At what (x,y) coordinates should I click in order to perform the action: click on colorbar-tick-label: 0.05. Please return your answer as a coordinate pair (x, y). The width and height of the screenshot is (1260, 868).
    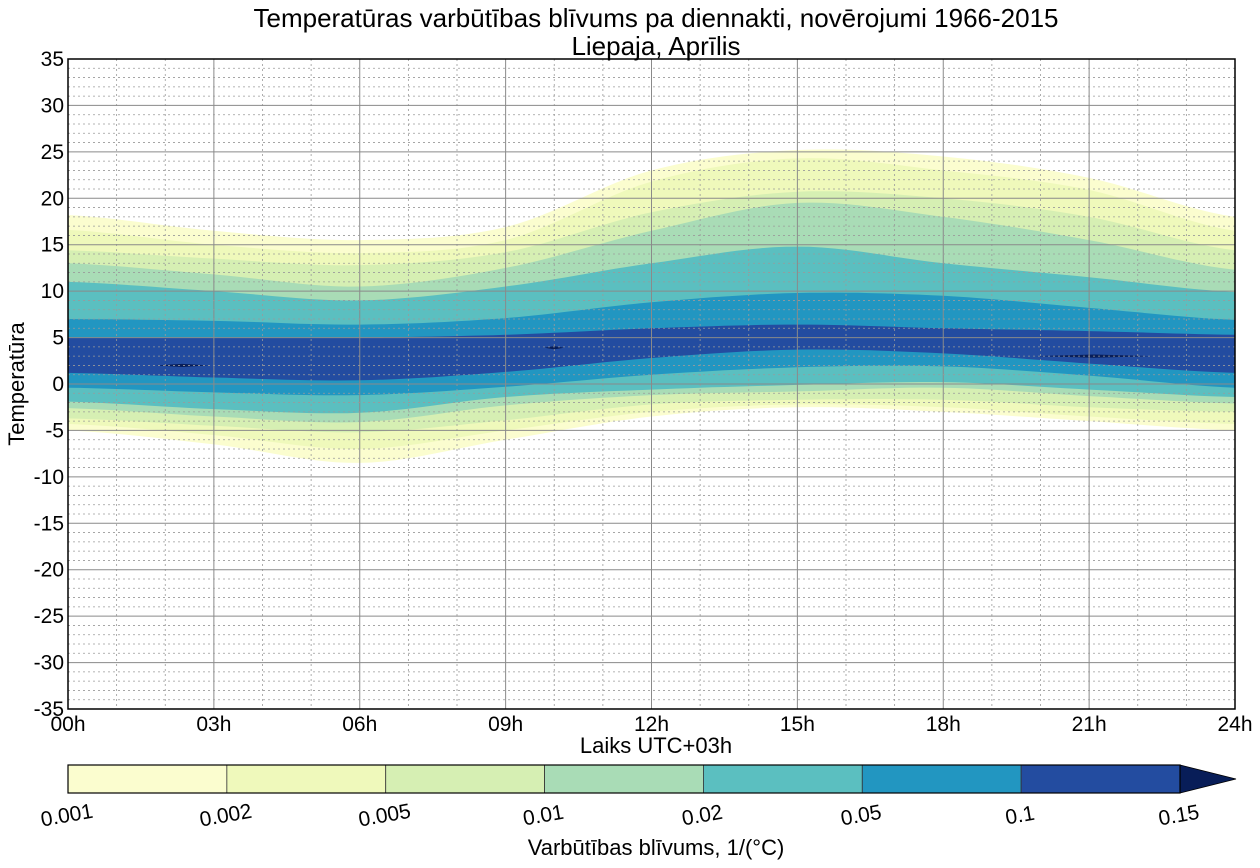
    Looking at the image, I should click on (861, 816).